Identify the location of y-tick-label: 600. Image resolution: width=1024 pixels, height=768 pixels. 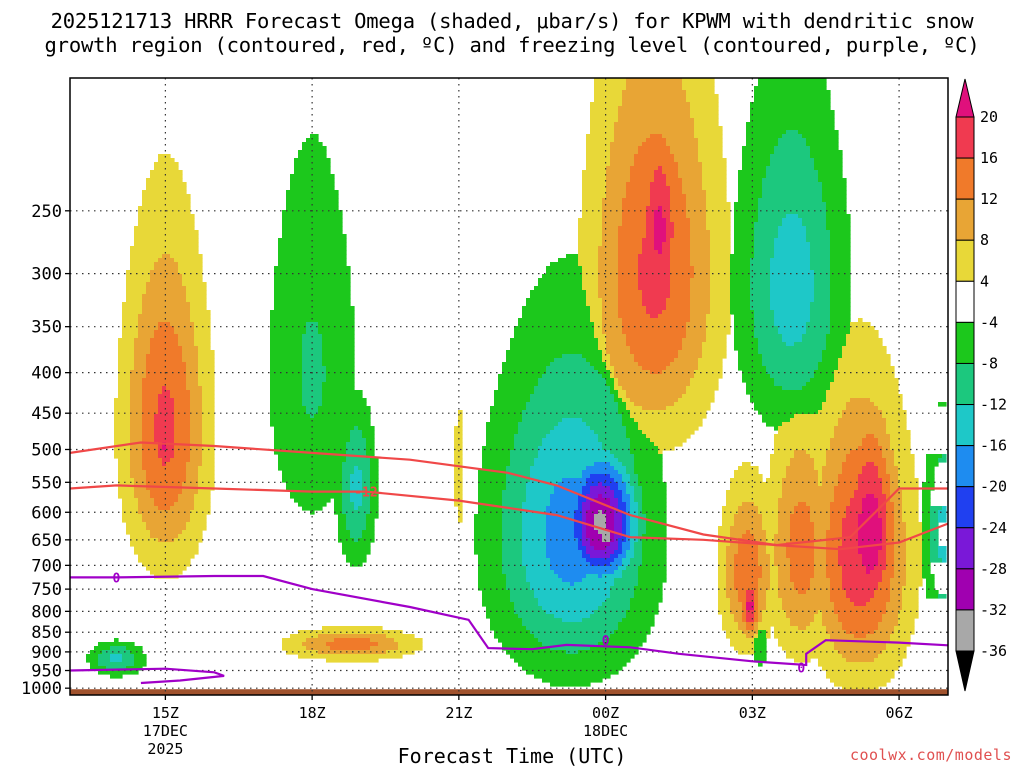
(46, 513).